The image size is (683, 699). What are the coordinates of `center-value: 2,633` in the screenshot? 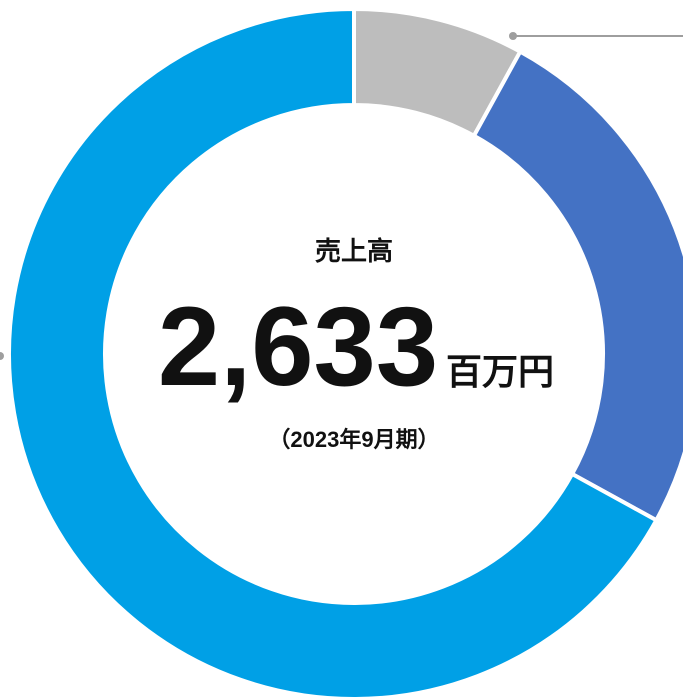 It's located at (298, 346).